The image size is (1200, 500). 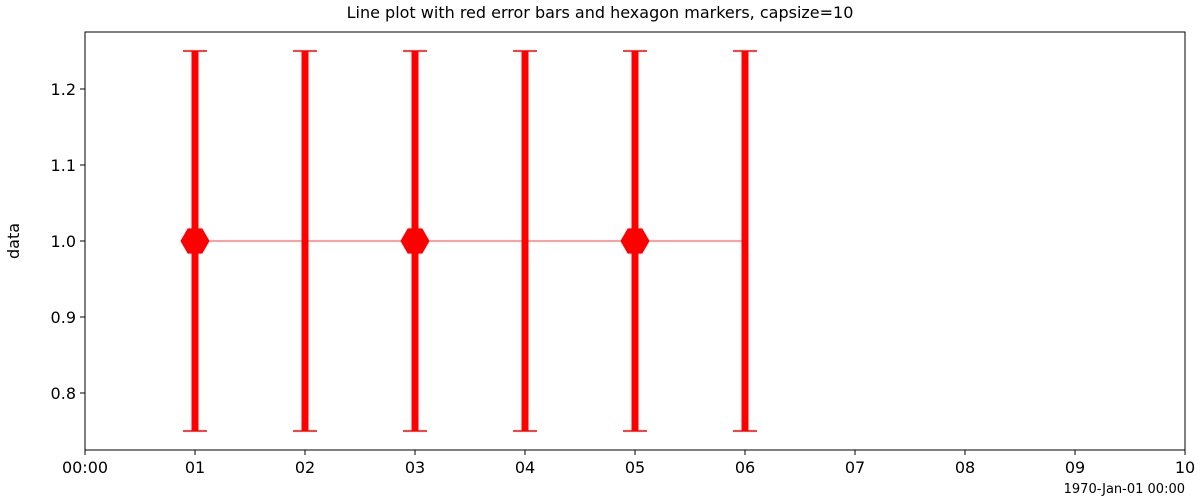 What do you see at coordinates (305, 467) in the screenshot?
I see `x-tick-label: 02` at bounding box center [305, 467].